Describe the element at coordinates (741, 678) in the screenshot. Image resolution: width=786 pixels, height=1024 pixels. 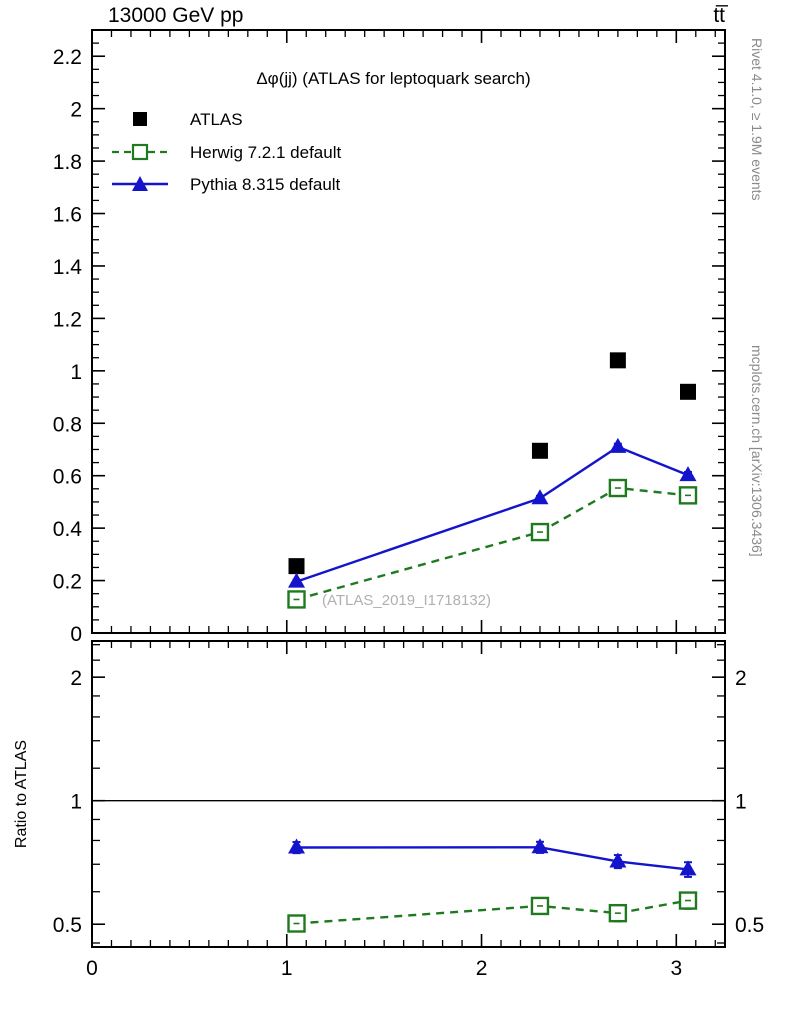
I see `ratio-y-tick-label-right: 2` at that location.